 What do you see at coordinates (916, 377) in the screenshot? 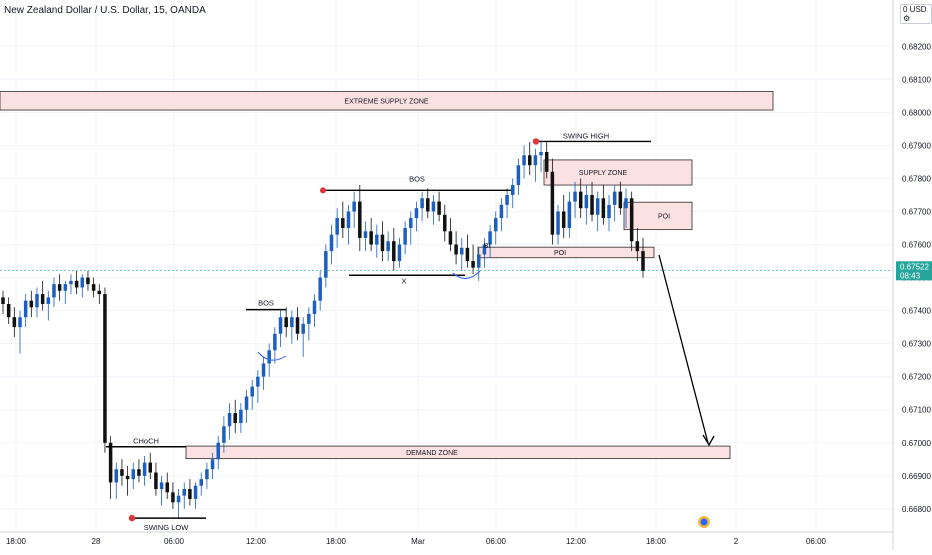
I see `y-tick-label: 0.67200` at bounding box center [916, 377].